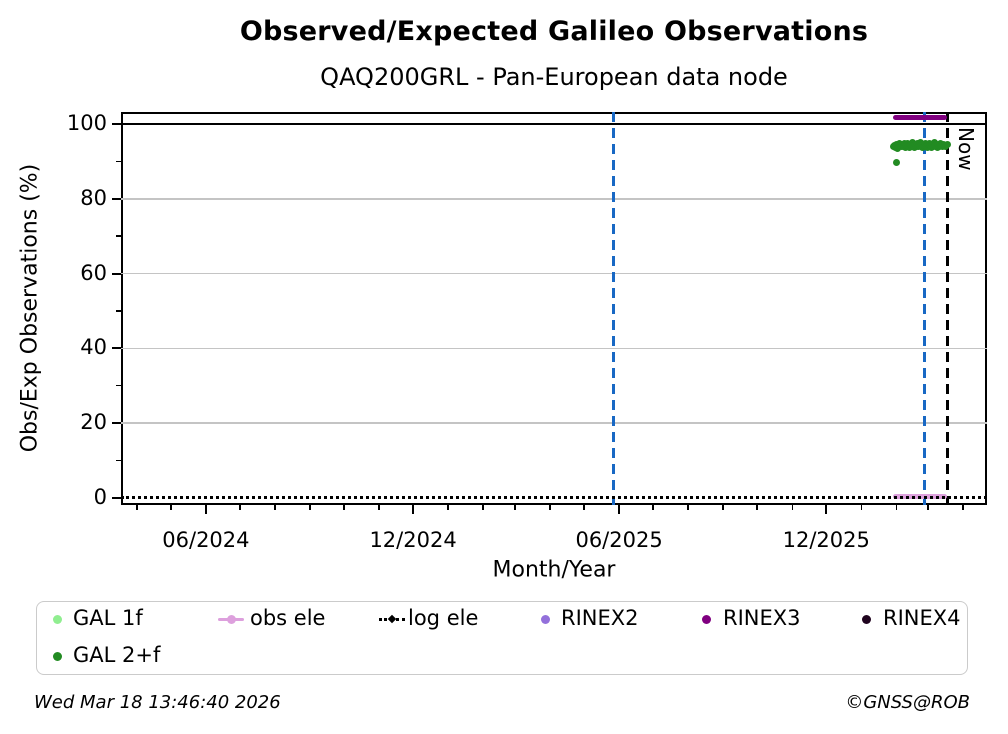 The height and width of the screenshot is (734, 1008). Describe the element at coordinates (100, 496) in the screenshot. I see `y-tick-label: 0` at that location.